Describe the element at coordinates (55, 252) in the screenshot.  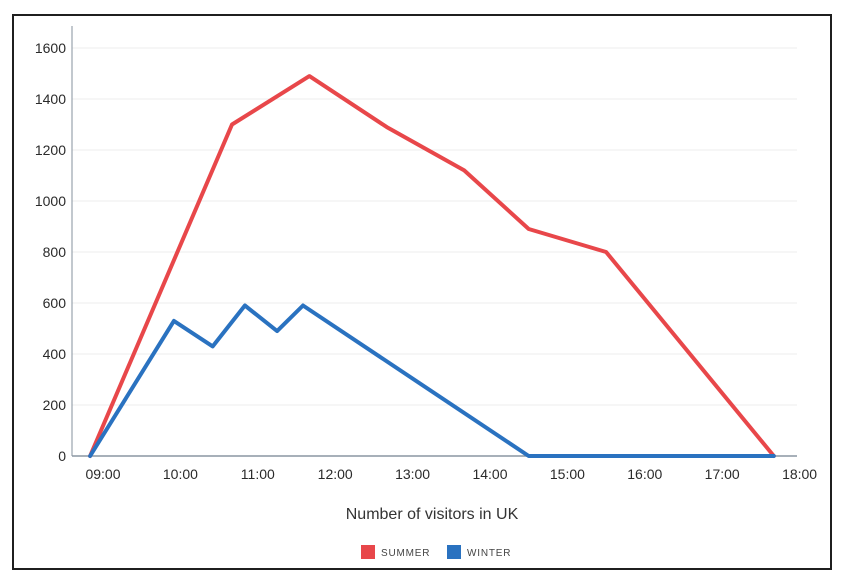
I see `y-tick-label: 800` at that location.